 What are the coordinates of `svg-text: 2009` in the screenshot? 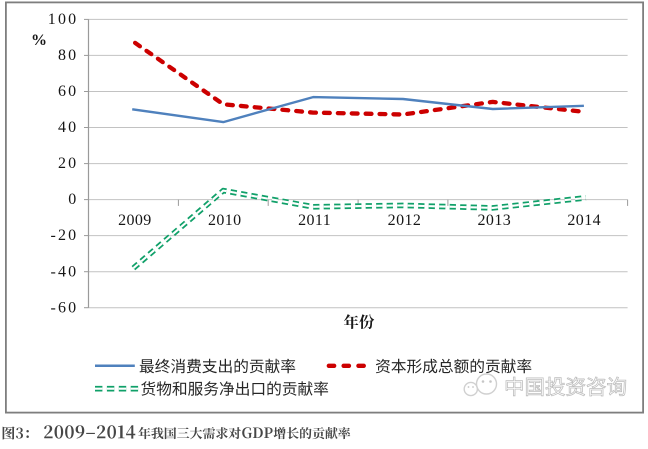 It's located at (135, 220).